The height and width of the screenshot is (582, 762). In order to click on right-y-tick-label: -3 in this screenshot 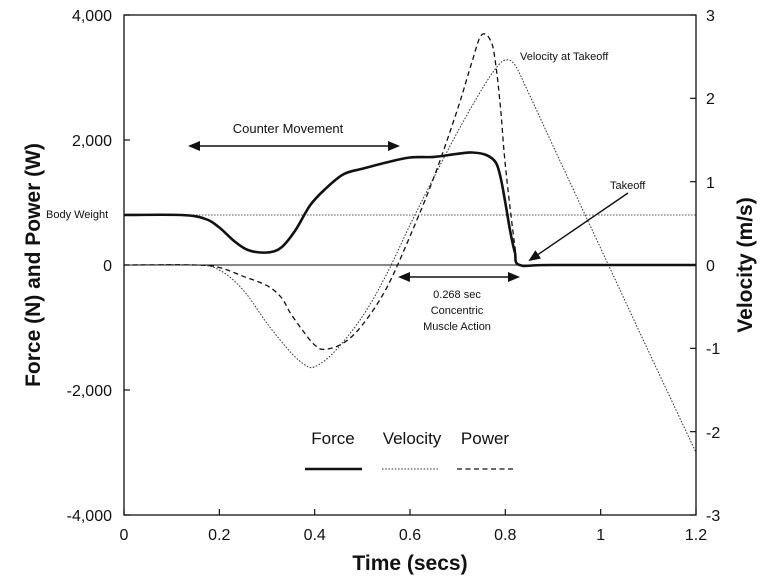, I will do `click(713, 516)`.